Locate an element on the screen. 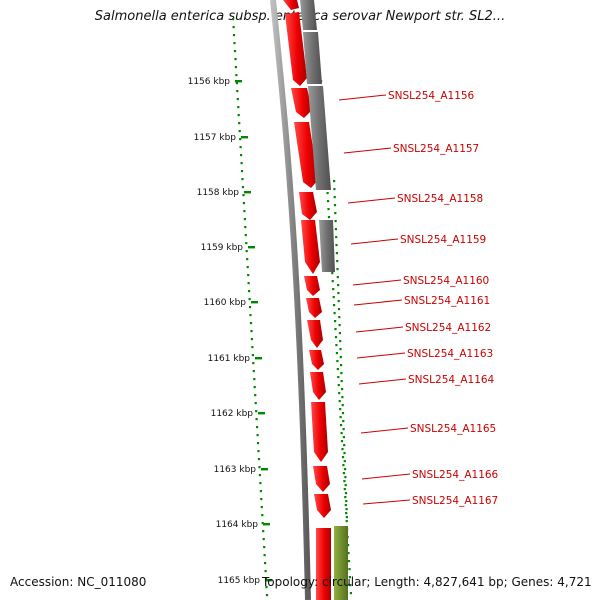 The image size is (600, 600). genome-backbone is located at coordinates (290, 300).